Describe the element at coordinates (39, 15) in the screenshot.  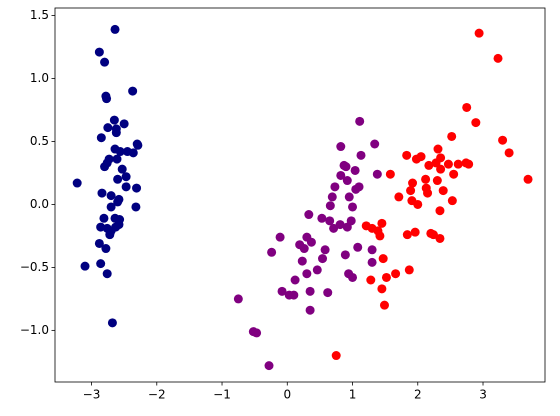
I see `y-tick-label: 1.5` at that location.